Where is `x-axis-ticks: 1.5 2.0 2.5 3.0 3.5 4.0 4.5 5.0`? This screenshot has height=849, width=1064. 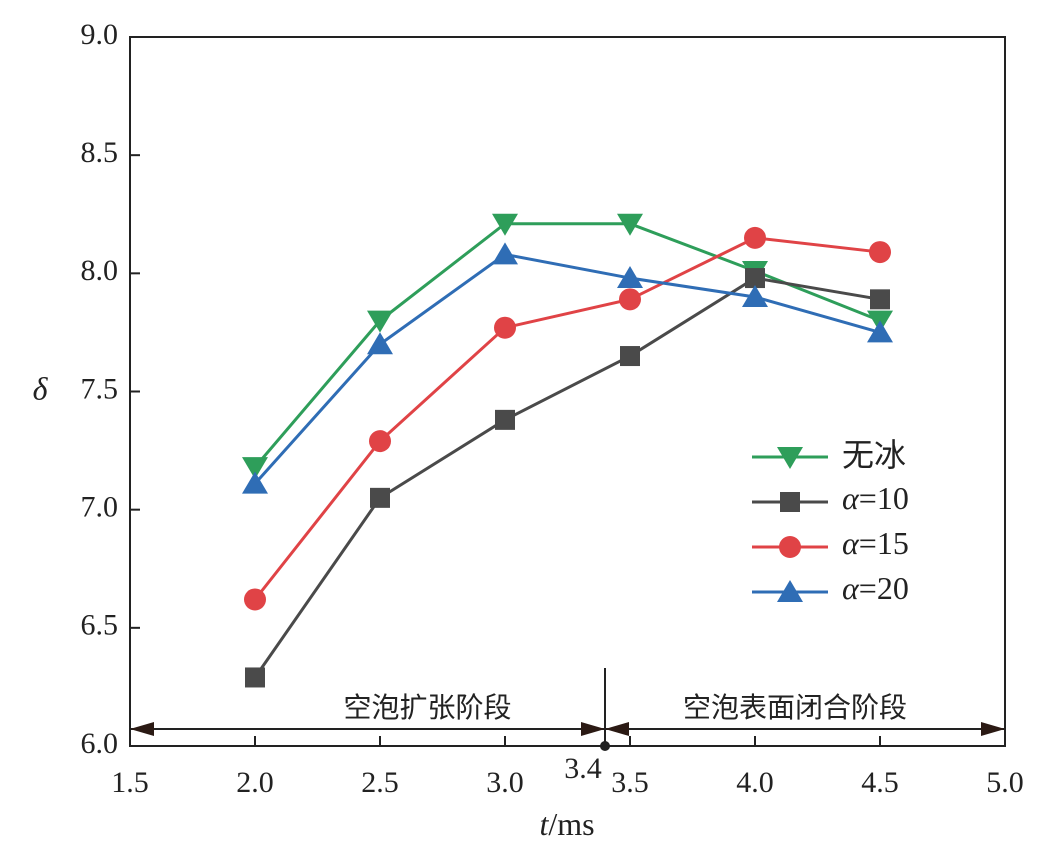
x-axis-ticks: 1.5 2.0 2.5 3.0 3.5 4.0 4.5 5.0 is located at coordinates (567, 767).